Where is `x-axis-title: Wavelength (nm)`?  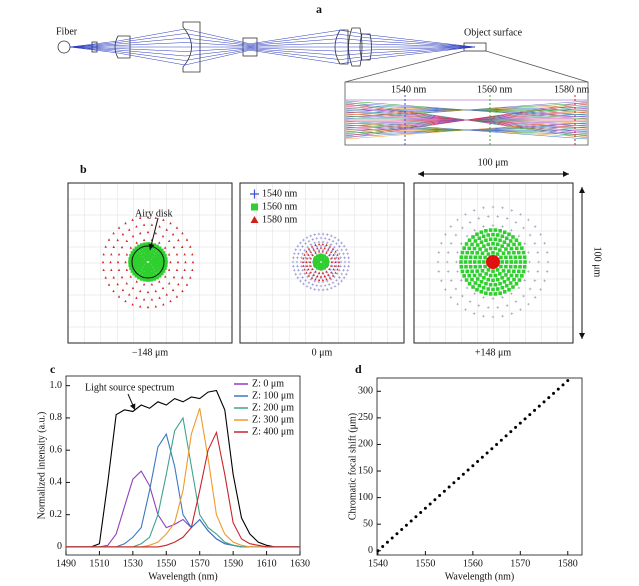
x-axis-title: Wavelength (nm) is located at coordinates (182, 576).